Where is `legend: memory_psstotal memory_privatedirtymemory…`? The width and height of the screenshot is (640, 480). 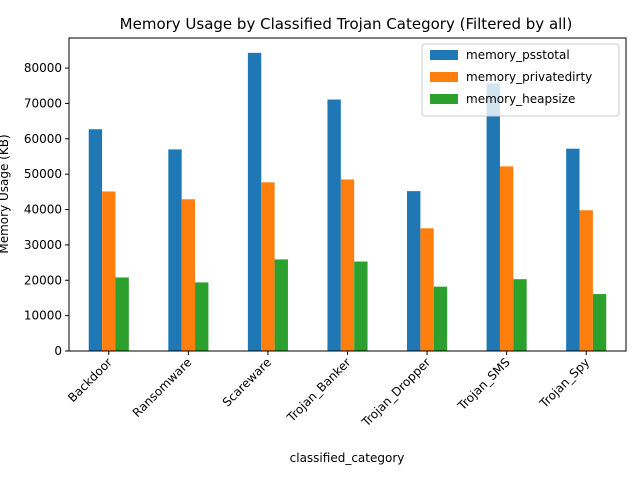 legend: memory_psstotal memory_privatedirtymemory… is located at coordinates (520, 80).